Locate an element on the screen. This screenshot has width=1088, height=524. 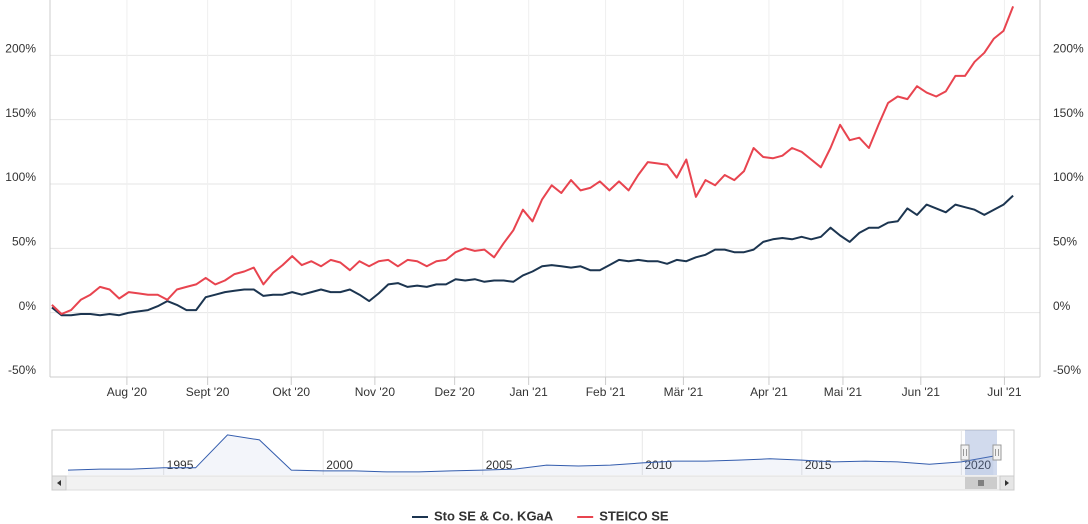
y-tick-label: 200% is located at coordinates (20, 48).